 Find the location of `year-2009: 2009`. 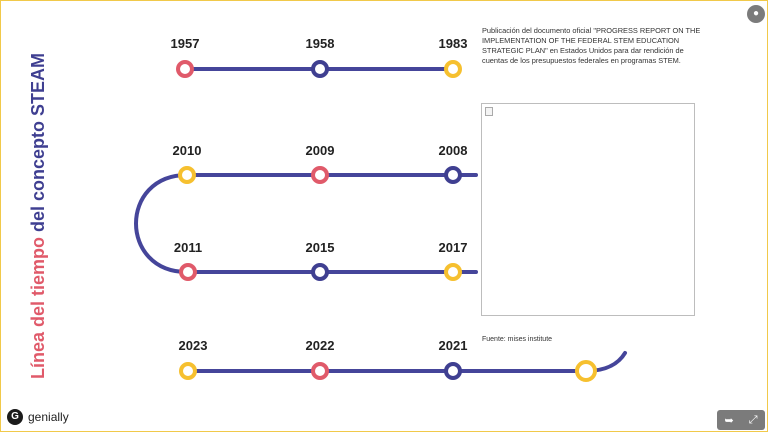

year-2009: 2009 is located at coordinates (320, 150).